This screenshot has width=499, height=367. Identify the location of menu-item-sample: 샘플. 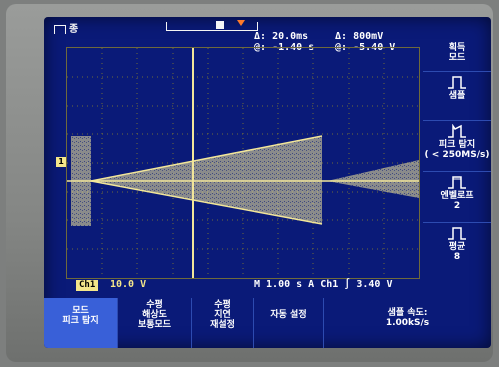
(457, 95).